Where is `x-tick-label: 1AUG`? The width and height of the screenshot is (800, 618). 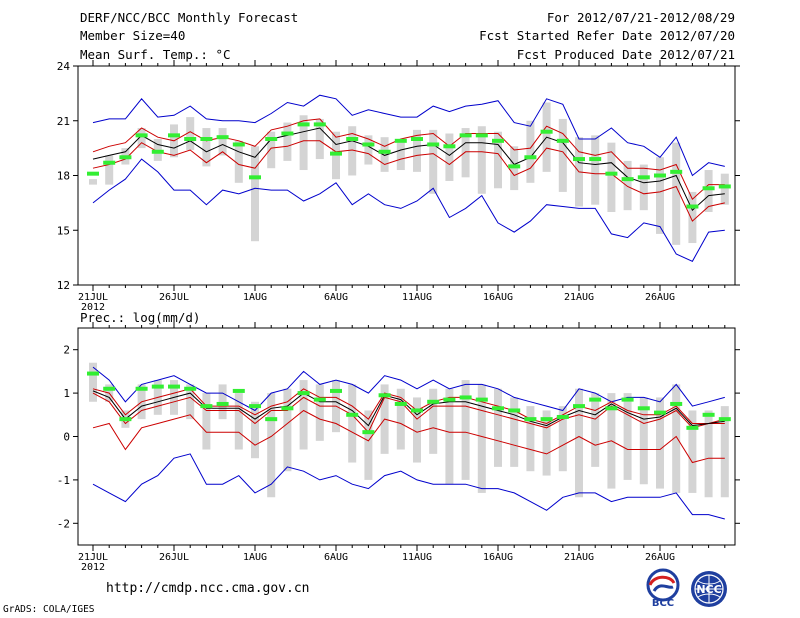
x-tick-label: 1AUG is located at coordinates (255, 557).